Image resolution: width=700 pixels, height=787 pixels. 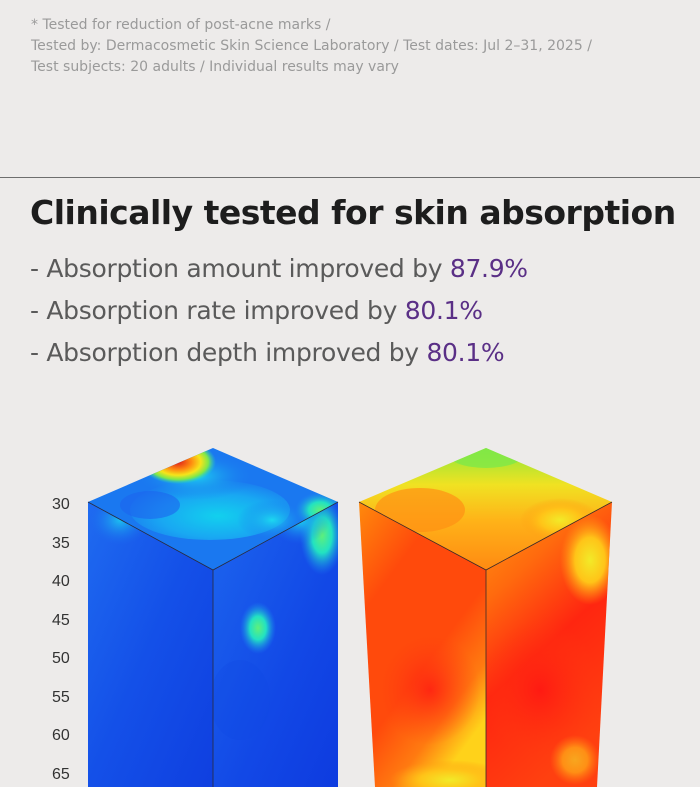 What do you see at coordinates (61, 735) in the screenshot?
I see `depth-tick: 60` at bounding box center [61, 735].